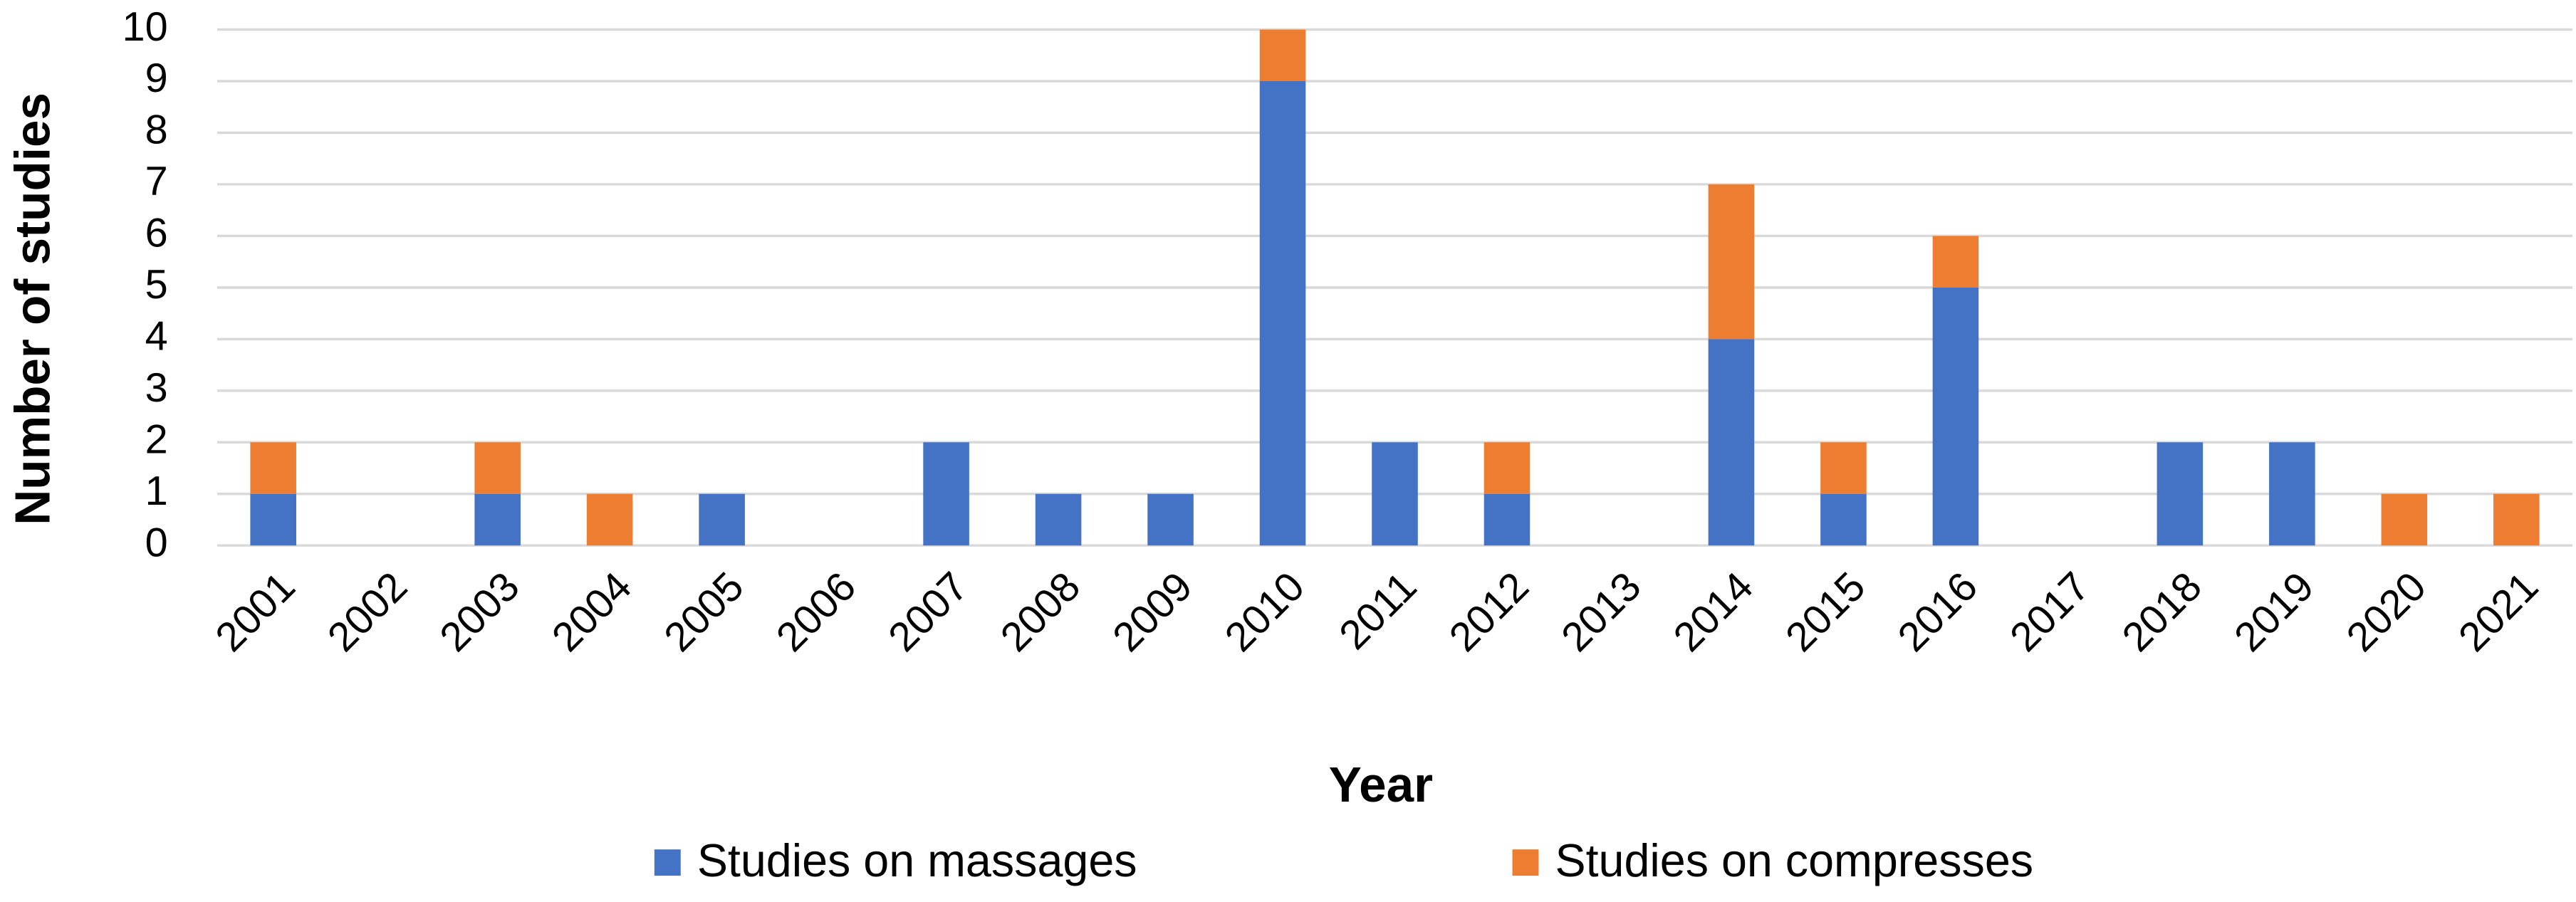 The width and height of the screenshot is (2576, 902). Describe the element at coordinates (367, 612) in the screenshot. I see `x-tick-label: 2002` at that location.